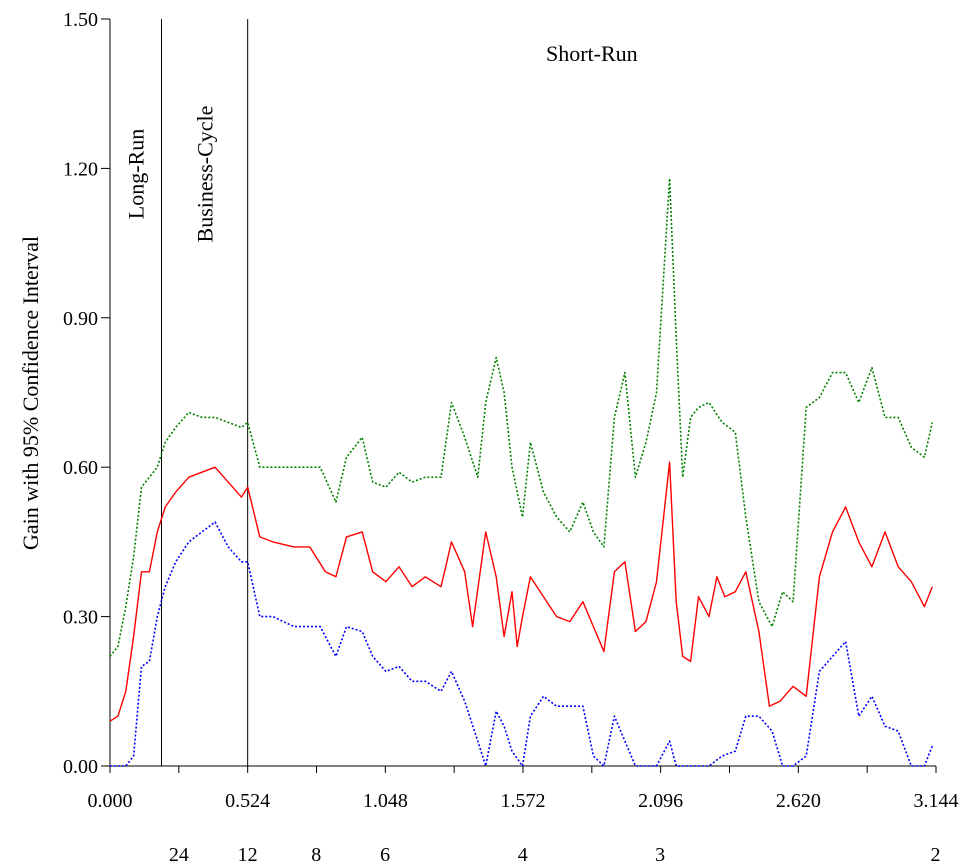  I want to click on period-label: 8, so click(316, 855).